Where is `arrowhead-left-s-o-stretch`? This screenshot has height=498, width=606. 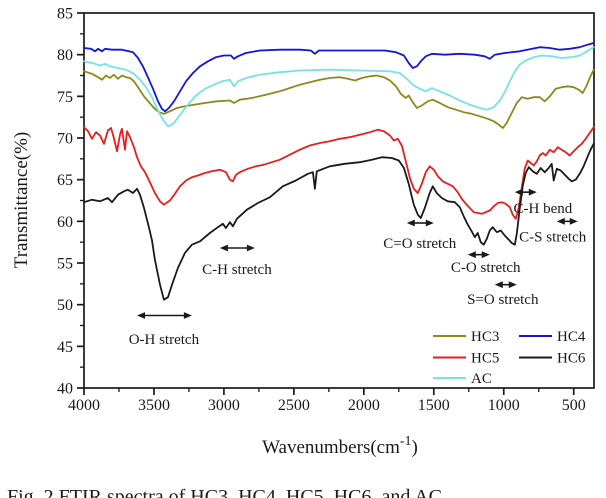
arrowhead-left-s-o-stretch is located at coordinates (498, 285).